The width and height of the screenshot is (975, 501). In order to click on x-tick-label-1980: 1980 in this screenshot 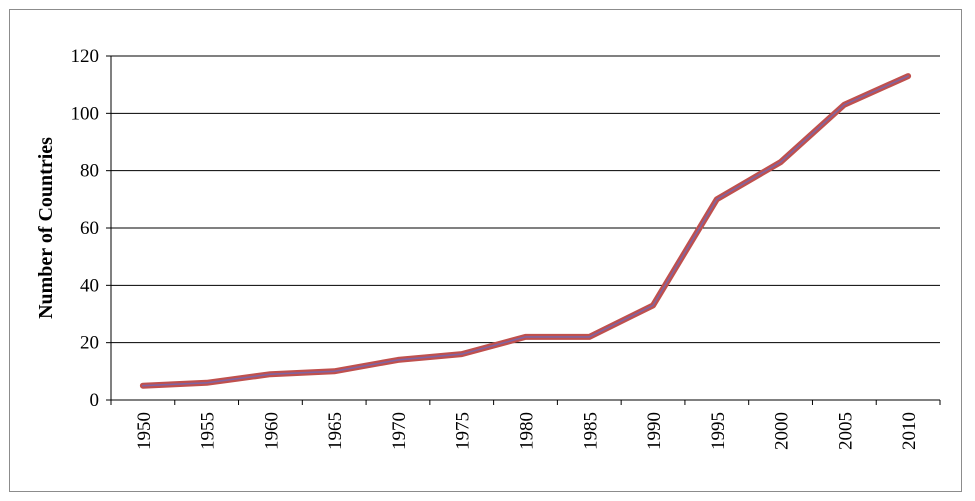, I will do `click(527, 431)`.